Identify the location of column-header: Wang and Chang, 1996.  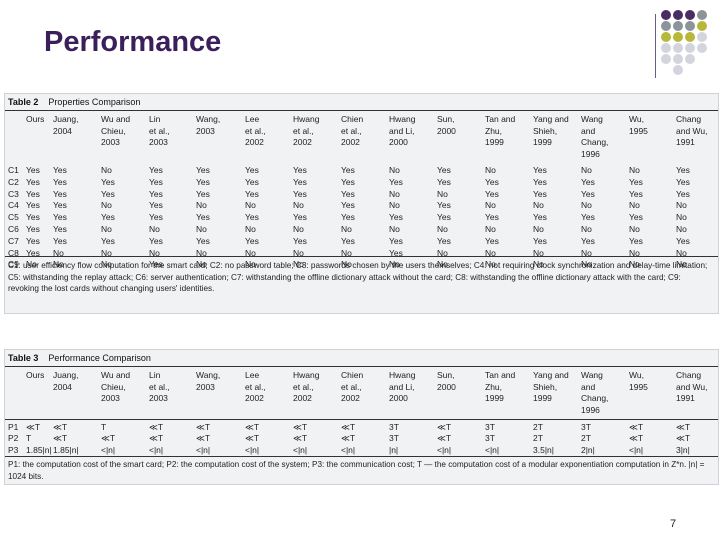
(594, 393).